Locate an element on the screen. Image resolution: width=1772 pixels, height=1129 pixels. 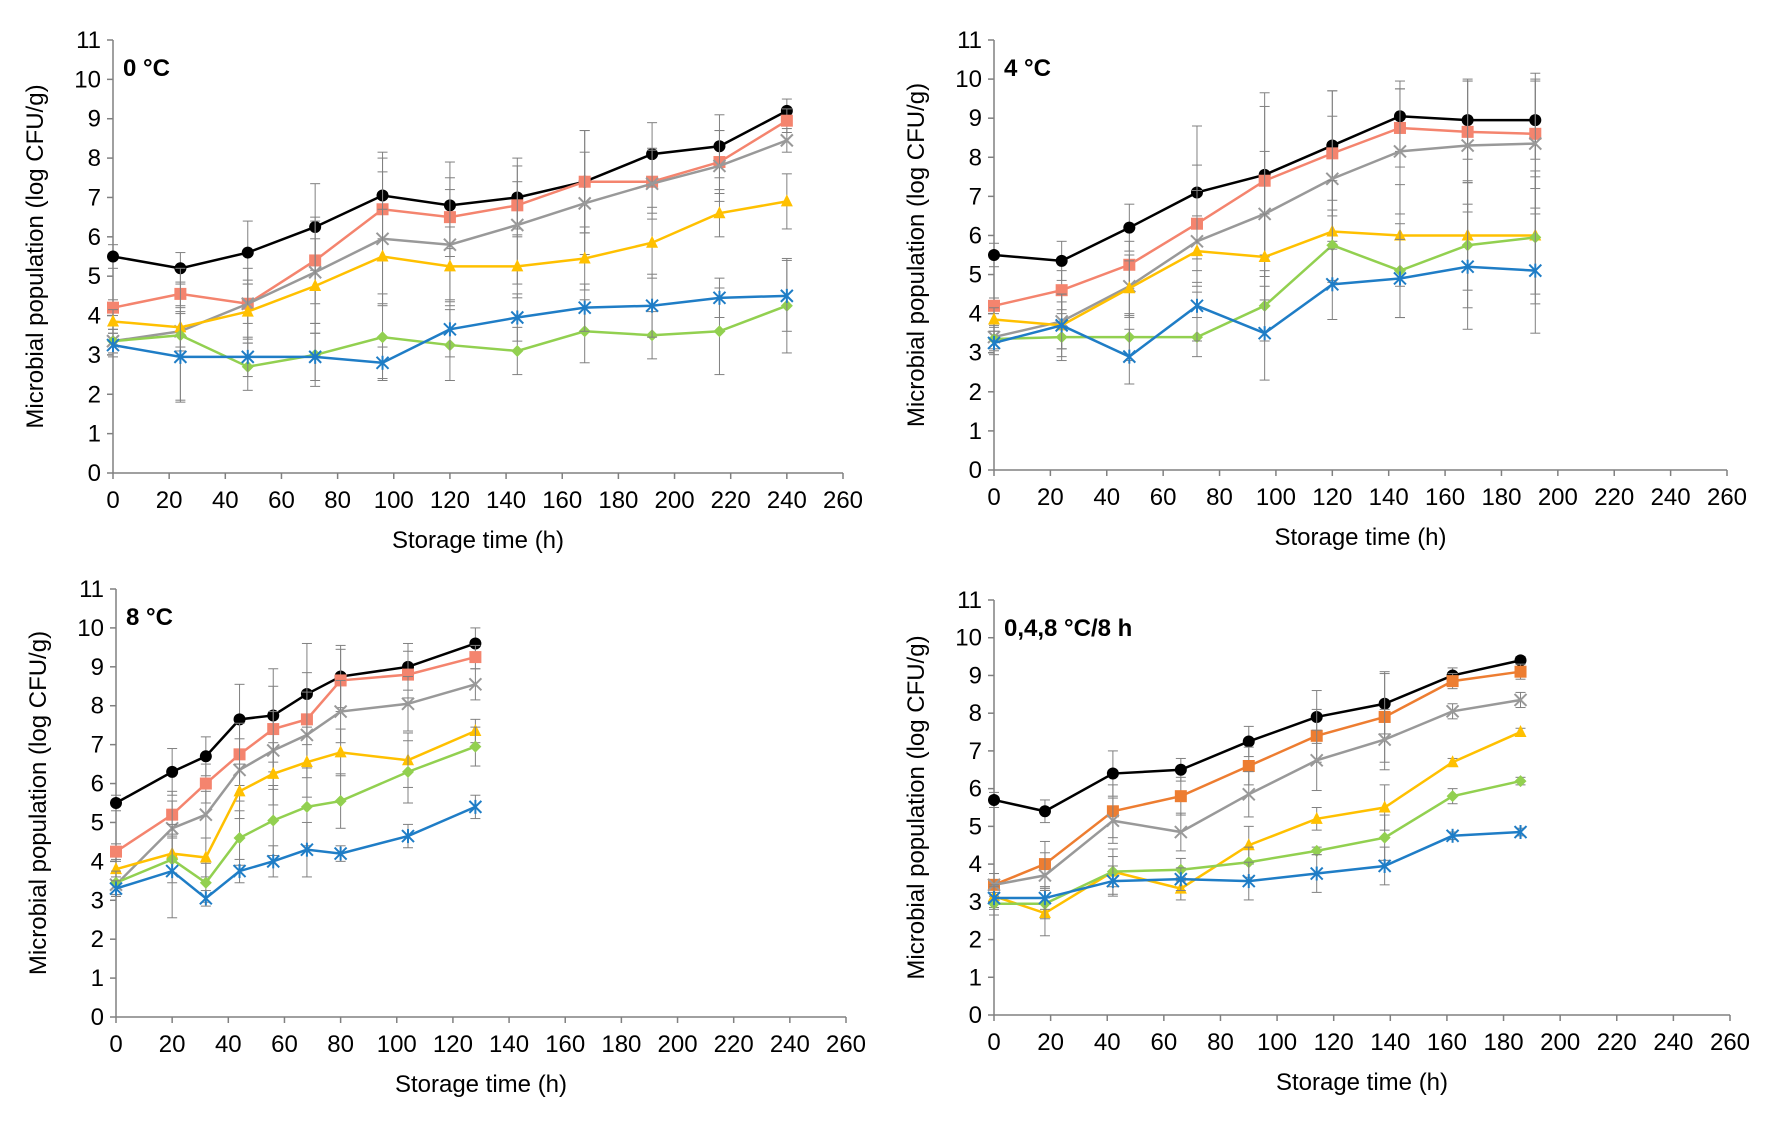
x-axis-title: Storage time (h) is located at coordinates (1362, 1082).